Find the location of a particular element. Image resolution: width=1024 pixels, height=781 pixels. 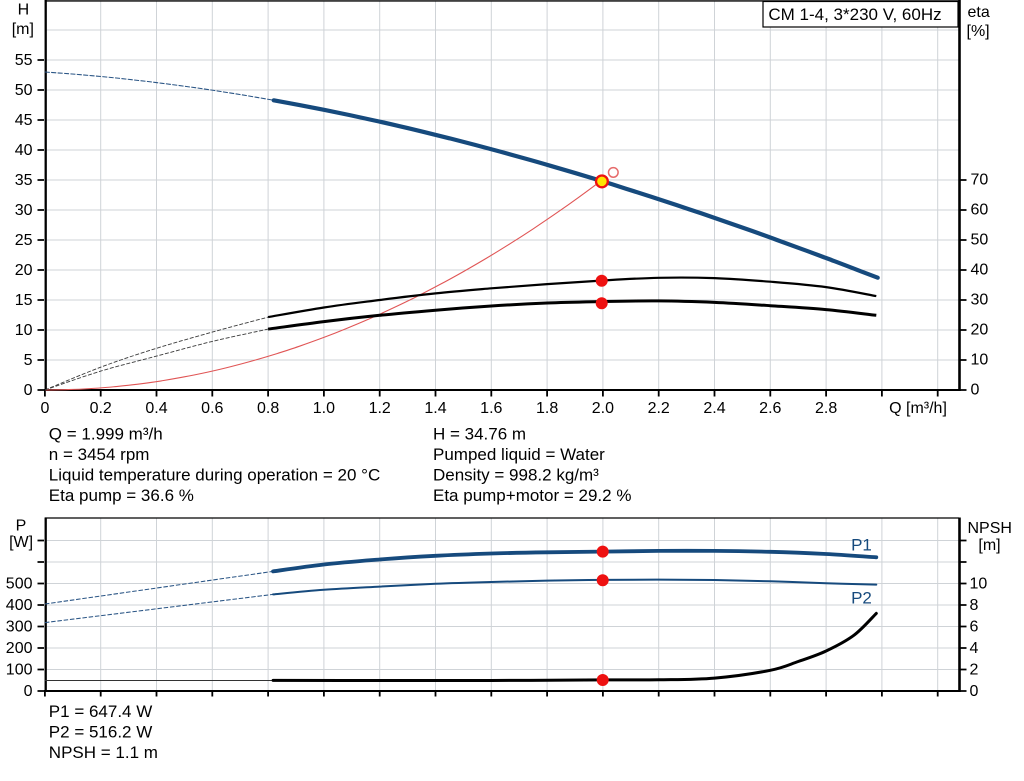

svg-text: n = 3454 rpm is located at coordinates (99, 454).